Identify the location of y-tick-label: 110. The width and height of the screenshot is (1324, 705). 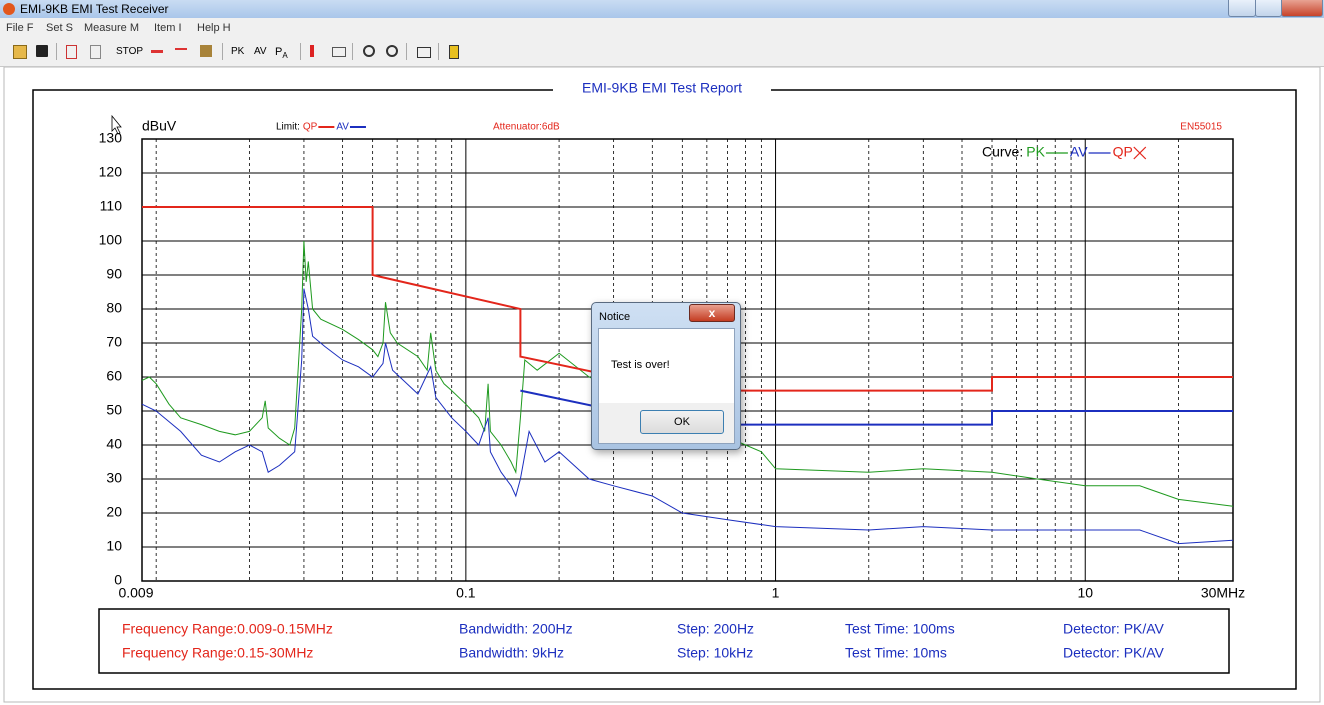
(111, 206).